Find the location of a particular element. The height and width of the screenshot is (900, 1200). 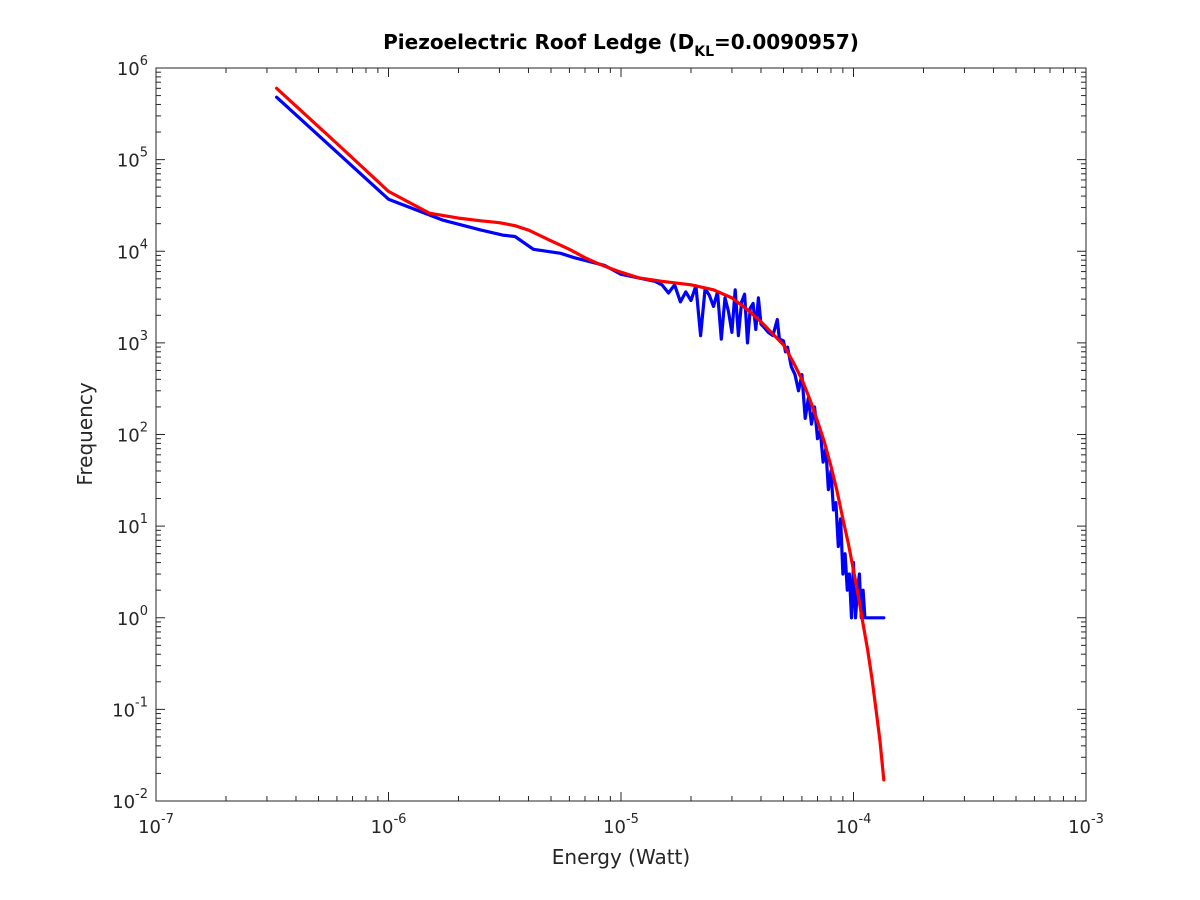

y-tick-label: 10¹ is located at coordinates (132, 525).